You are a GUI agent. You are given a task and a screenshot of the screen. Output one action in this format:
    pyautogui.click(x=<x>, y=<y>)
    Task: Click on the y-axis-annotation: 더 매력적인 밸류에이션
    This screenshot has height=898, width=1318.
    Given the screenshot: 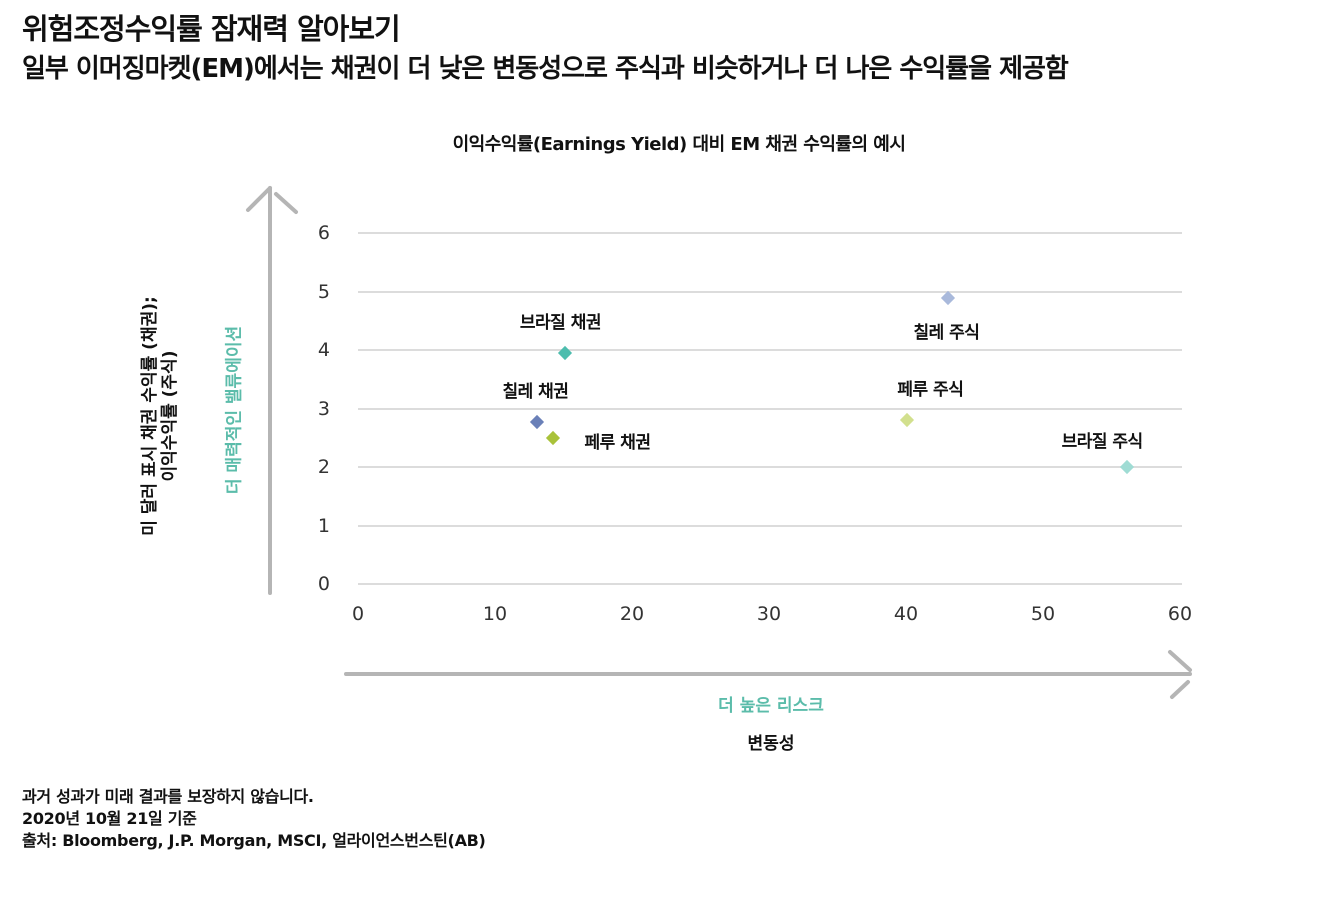 What is the action you would take?
    pyautogui.click(x=234, y=410)
    